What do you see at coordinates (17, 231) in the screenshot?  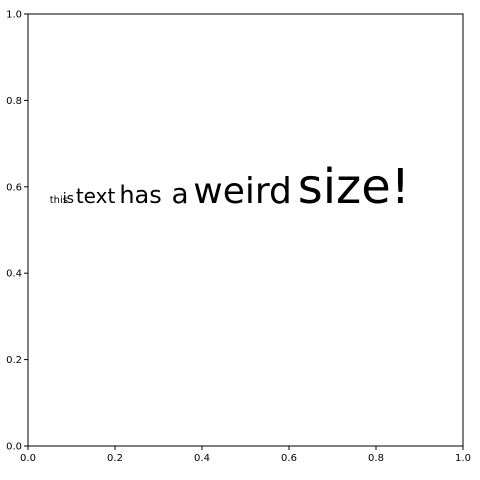 I see `y-axis: 0.0 0.2 0.4 0.6 0.8 1.0` at bounding box center [17, 231].